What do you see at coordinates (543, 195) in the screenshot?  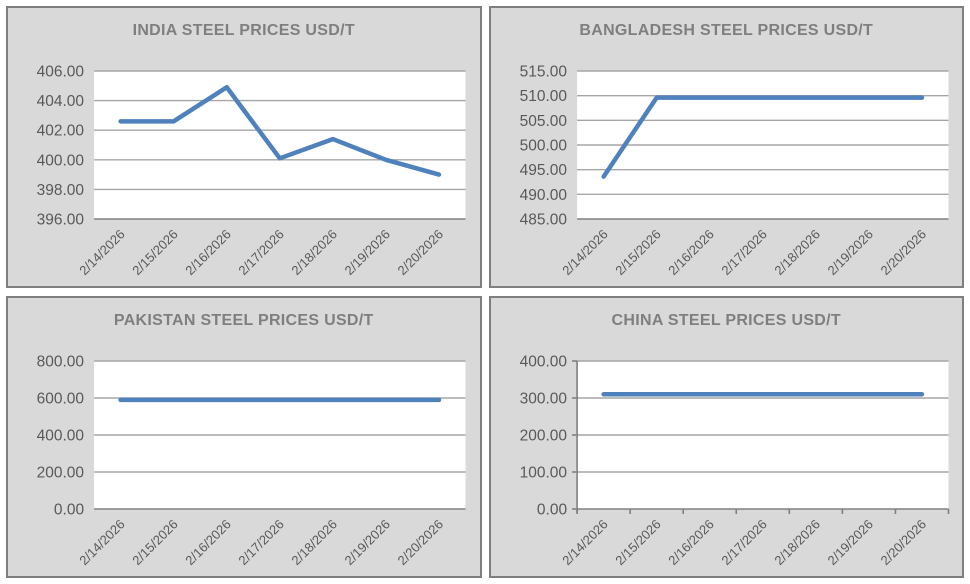 I see `y-tick-label: 490.00` at bounding box center [543, 195].